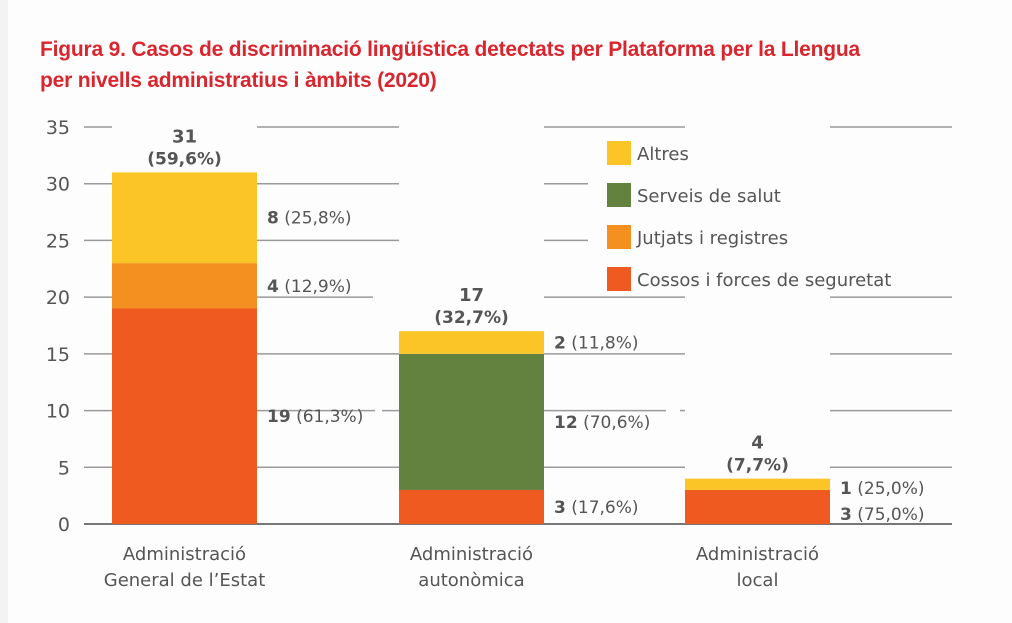  I want to click on legend-label-serveis-de-salut: Serveis de salut, so click(709, 196).